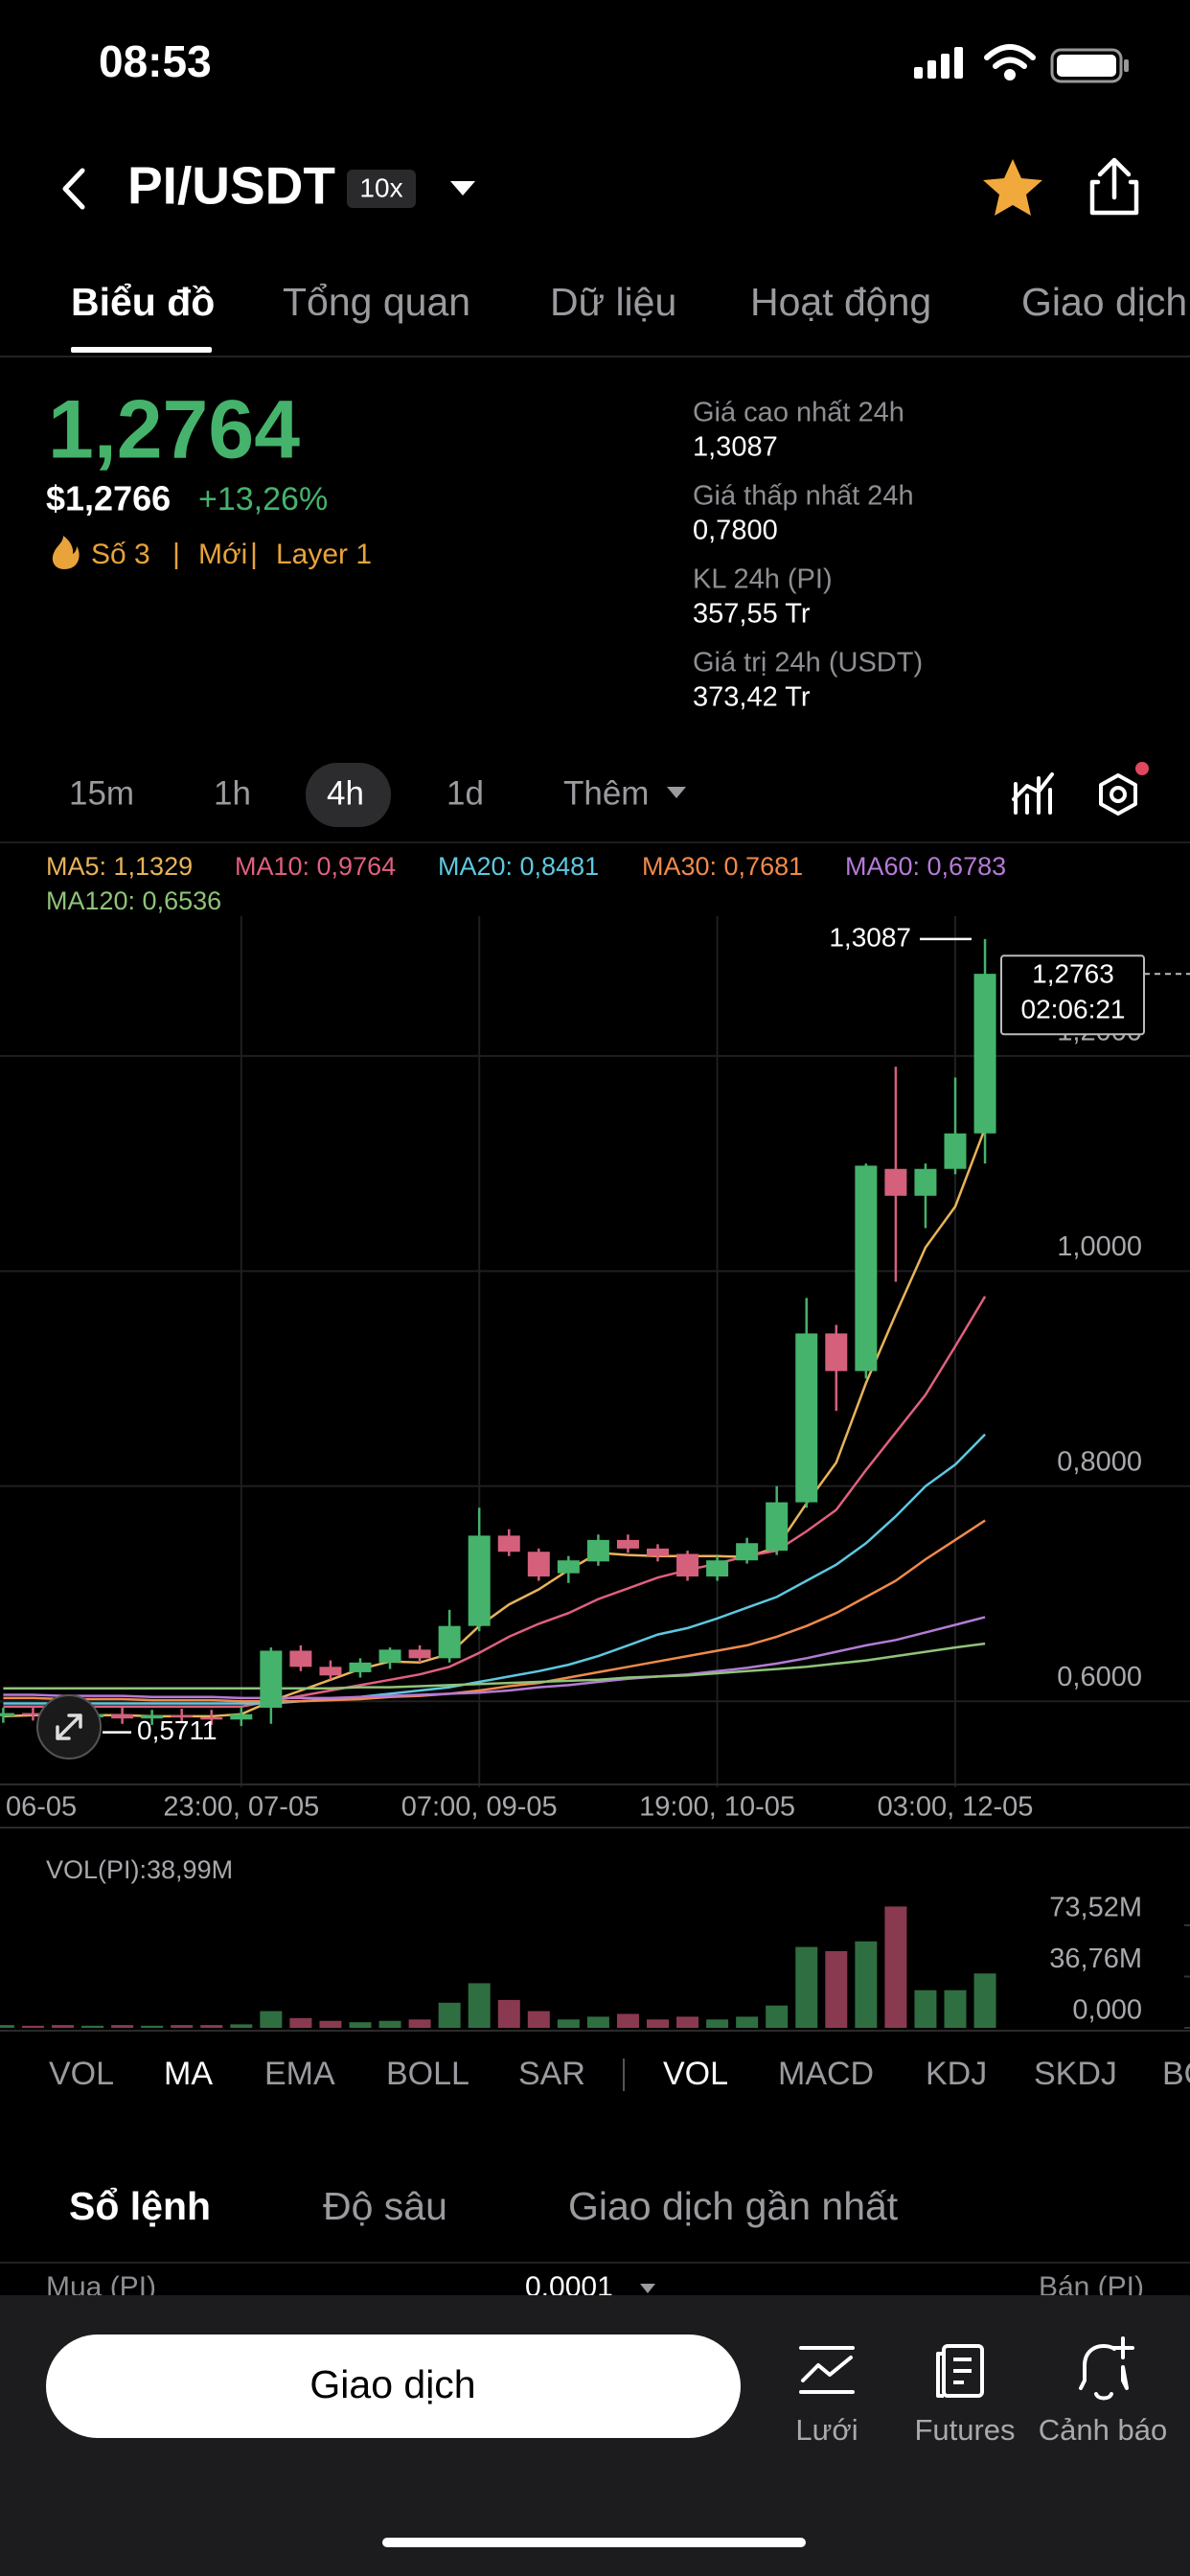 The width and height of the screenshot is (1190, 2576). I want to click on home-indicator, so click(594, 2542).